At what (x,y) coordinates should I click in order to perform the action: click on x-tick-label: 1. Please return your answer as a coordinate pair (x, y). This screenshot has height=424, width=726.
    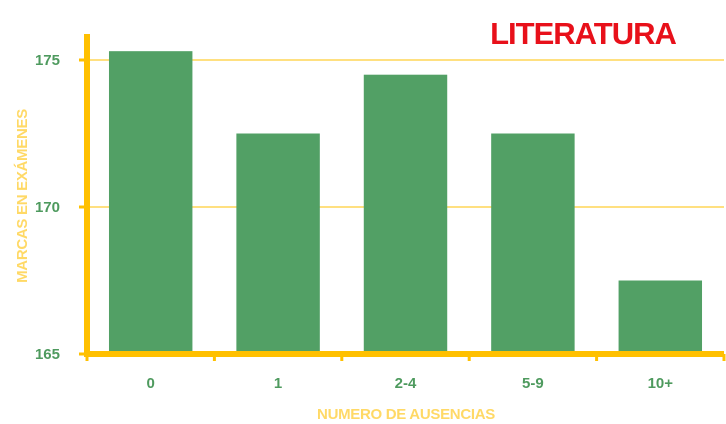
    Looking at the image, I should click on (278, 383).